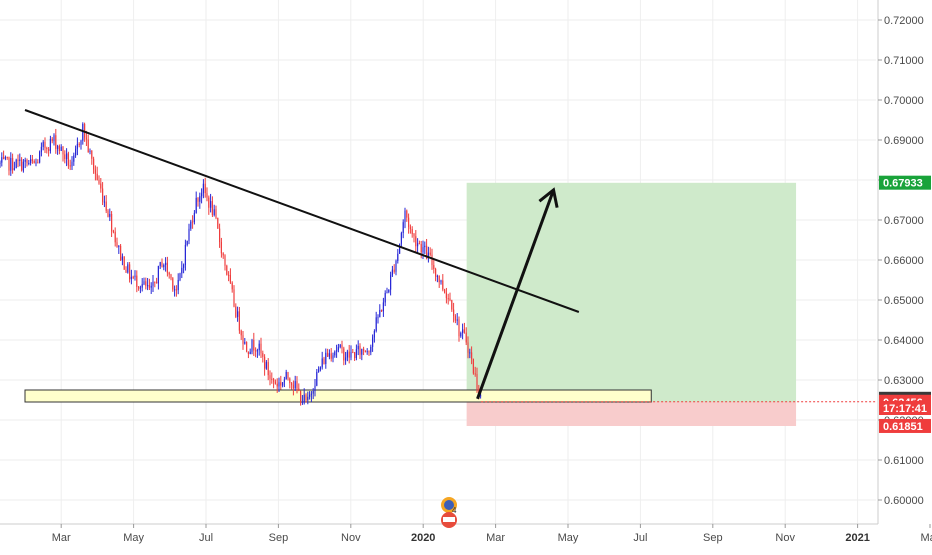 The width and height of the screenshot is (932, 555). I want to click on x-tick-label: 2021, so click(857, 538).